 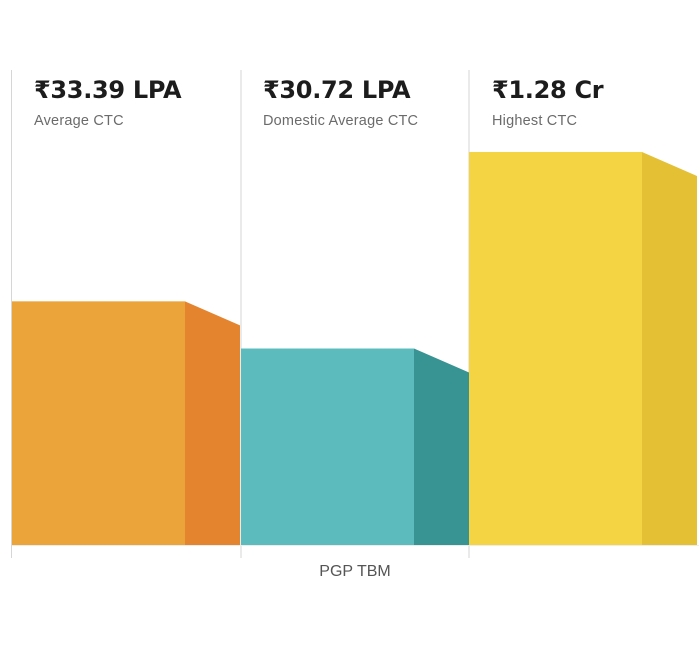 What do you see at coordinates (98, 423) in the screenshot?
I see `bar-front-average` at bounding box center [98, 423].